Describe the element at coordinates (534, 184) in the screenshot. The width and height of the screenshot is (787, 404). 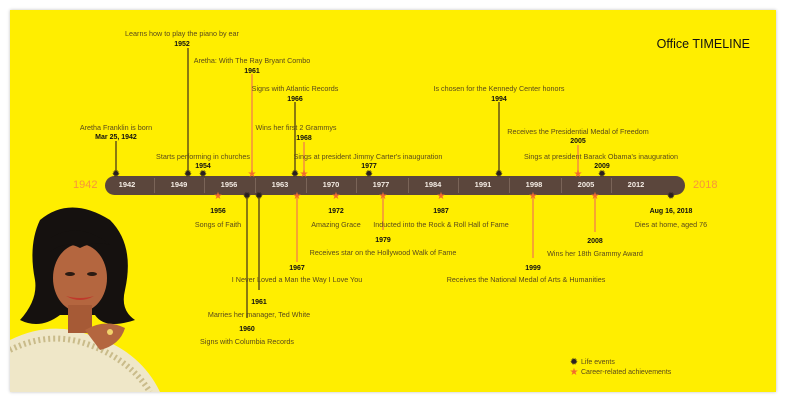
I see `axis-tick: 1998` at that location.